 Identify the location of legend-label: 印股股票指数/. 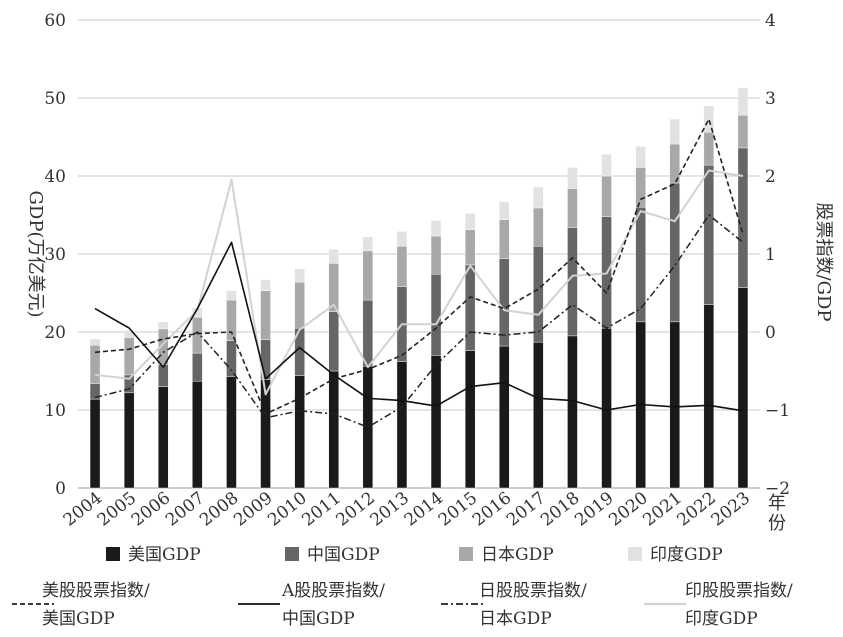
(739, 591).